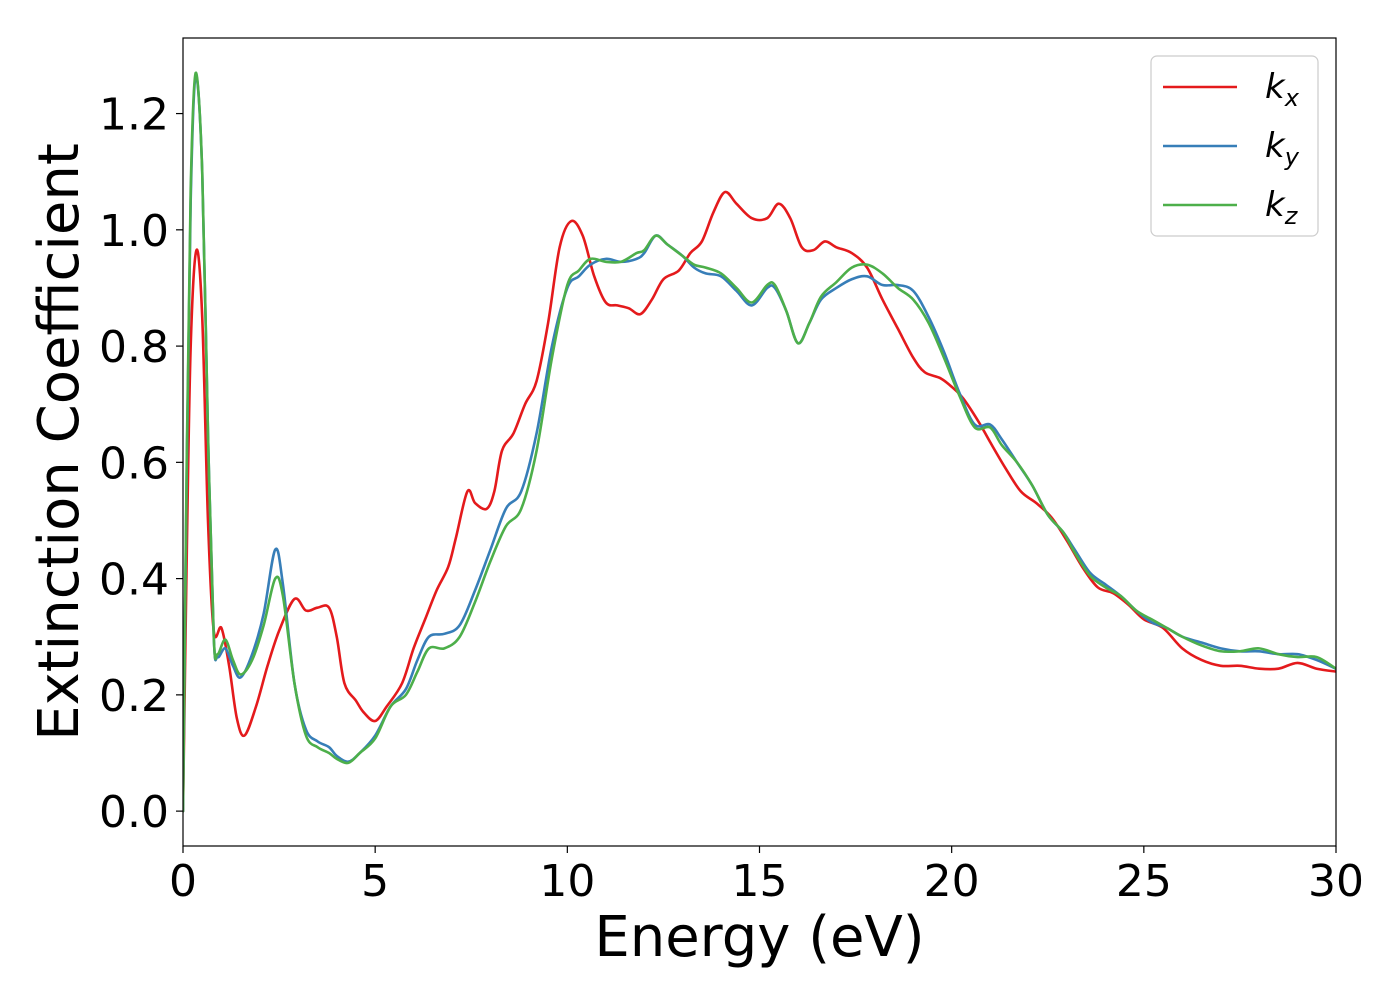 Image resolution: width=1400 pixels, height=1000 pixels. Describe the element at coordinates (1282, 89) in the screenshot. I see `legend-label: kx` at that location.